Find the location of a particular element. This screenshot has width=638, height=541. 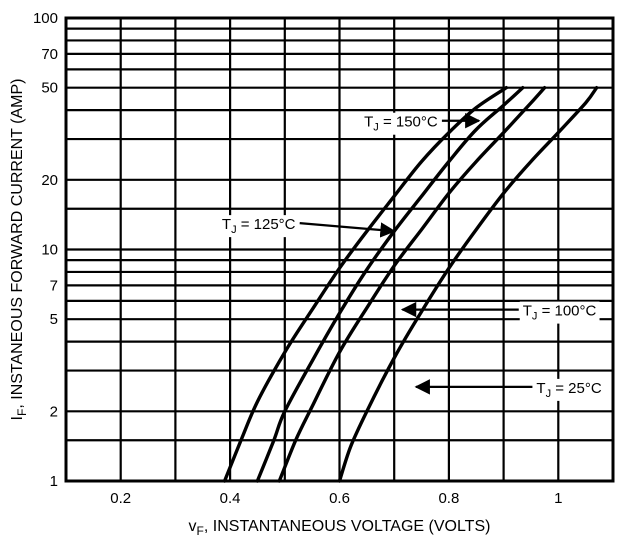

x-tick-label: 0.2 is located at coordinates (120, 498).